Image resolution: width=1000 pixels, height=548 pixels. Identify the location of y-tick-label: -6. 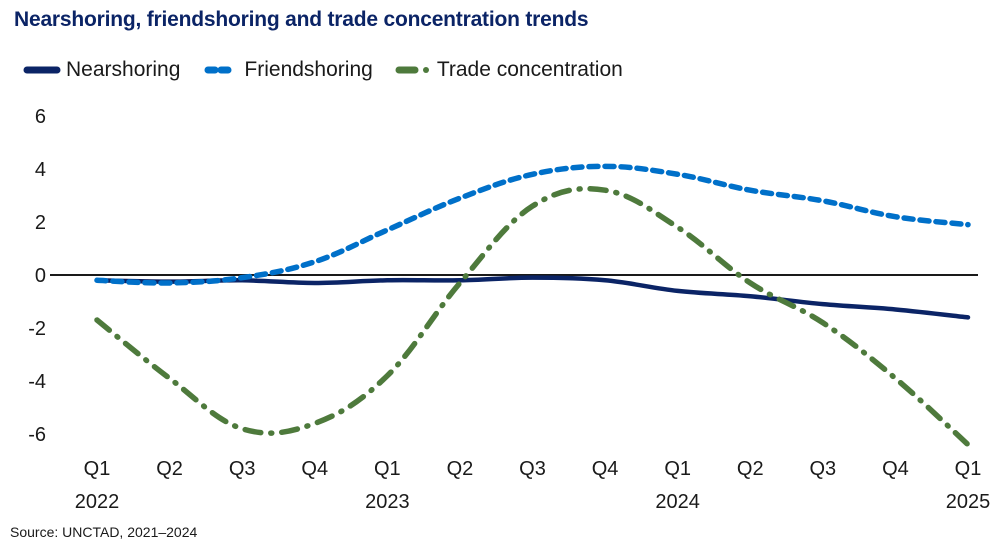
(37, 435).